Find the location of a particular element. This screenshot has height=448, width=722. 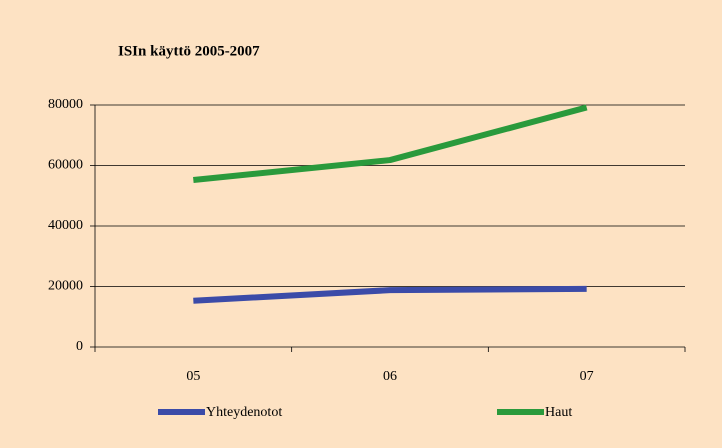

x-tick-label: 05 is located at coordinates (193, 376).